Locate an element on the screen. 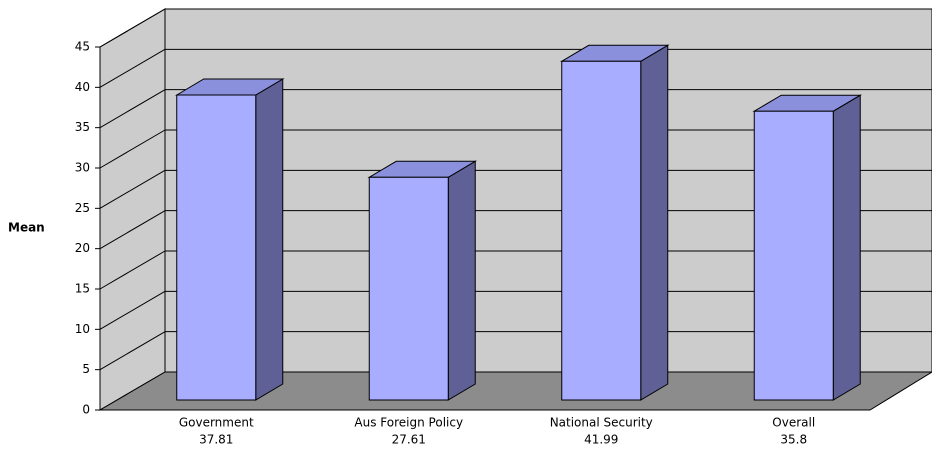  y-tick-label: 40 is located at coordinates (82, 87).